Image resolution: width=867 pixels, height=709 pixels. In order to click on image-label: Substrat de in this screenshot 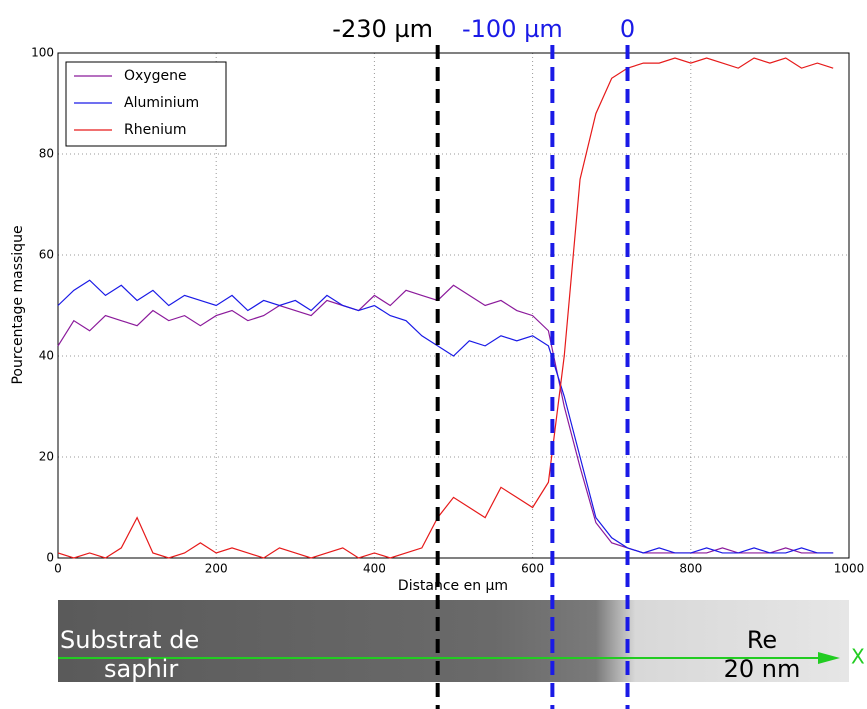, I will do `click(129, 640)`.